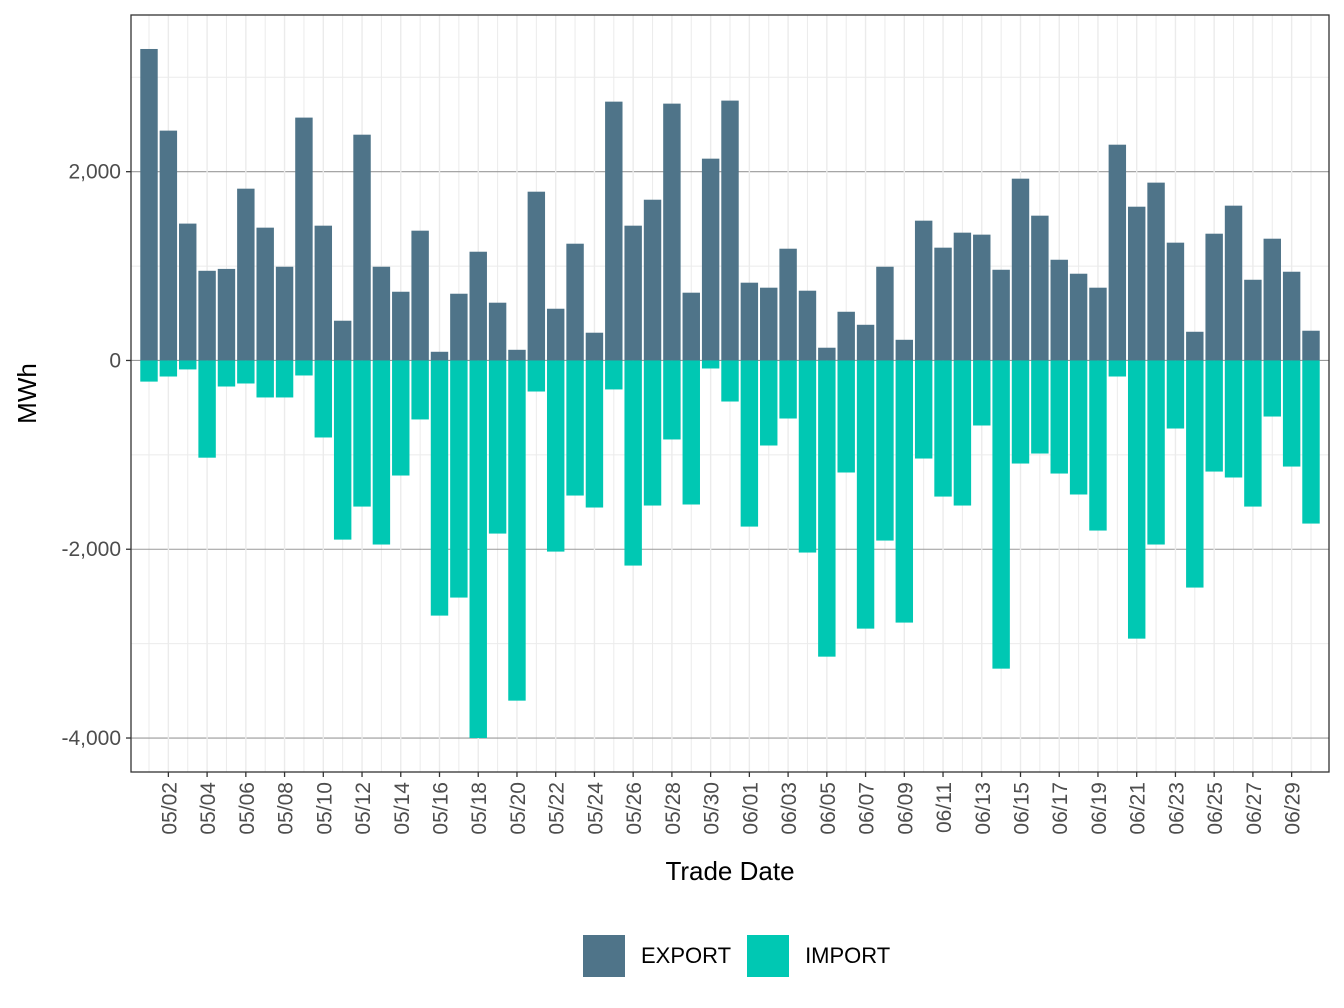 The image size is (1344, 1008). I want to click on x-tick-label: 05/02, so click(169, 808).